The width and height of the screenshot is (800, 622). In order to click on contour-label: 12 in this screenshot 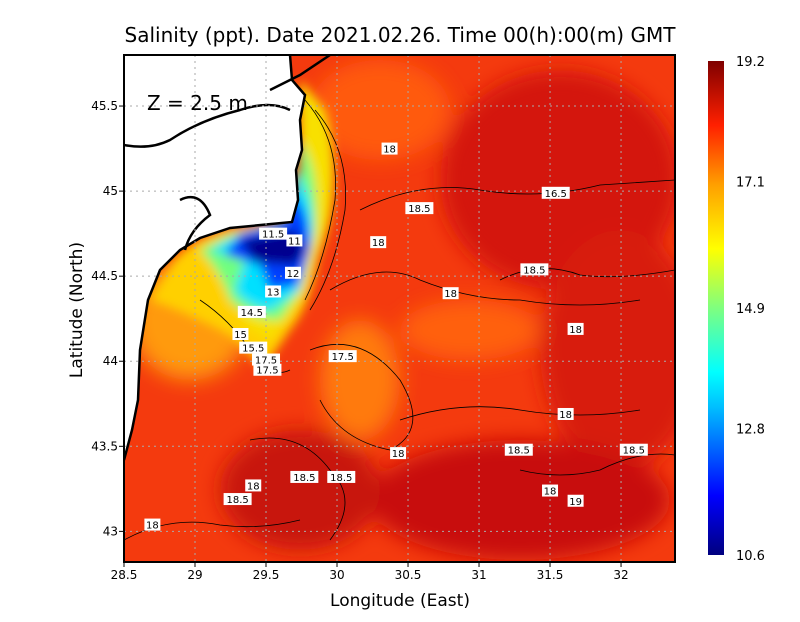, I will do `click(293, 274)`.